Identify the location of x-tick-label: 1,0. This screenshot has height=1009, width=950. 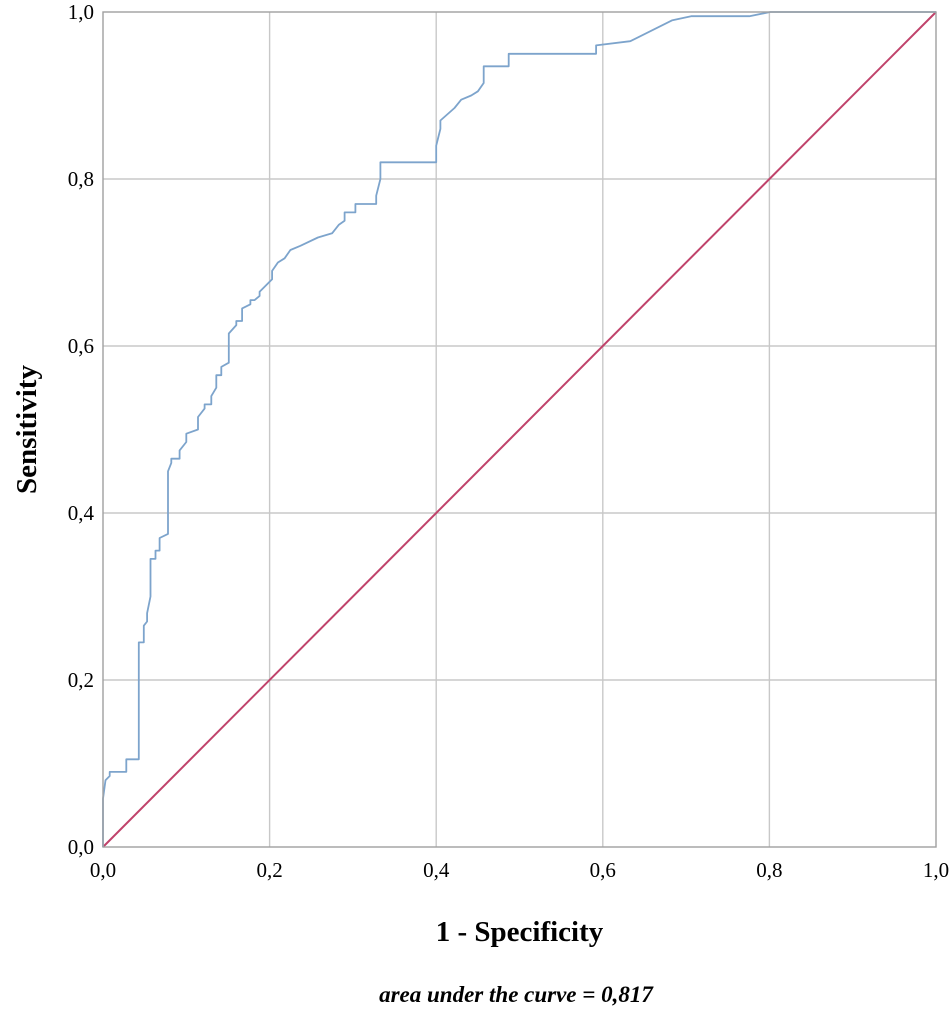
(936, 870).